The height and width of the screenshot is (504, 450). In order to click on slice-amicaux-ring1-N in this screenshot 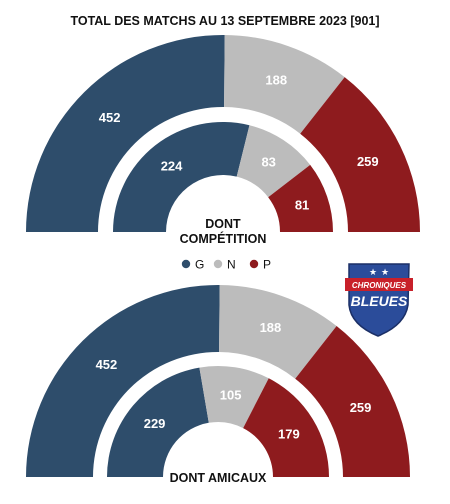, I will do `click(234, 397)`.